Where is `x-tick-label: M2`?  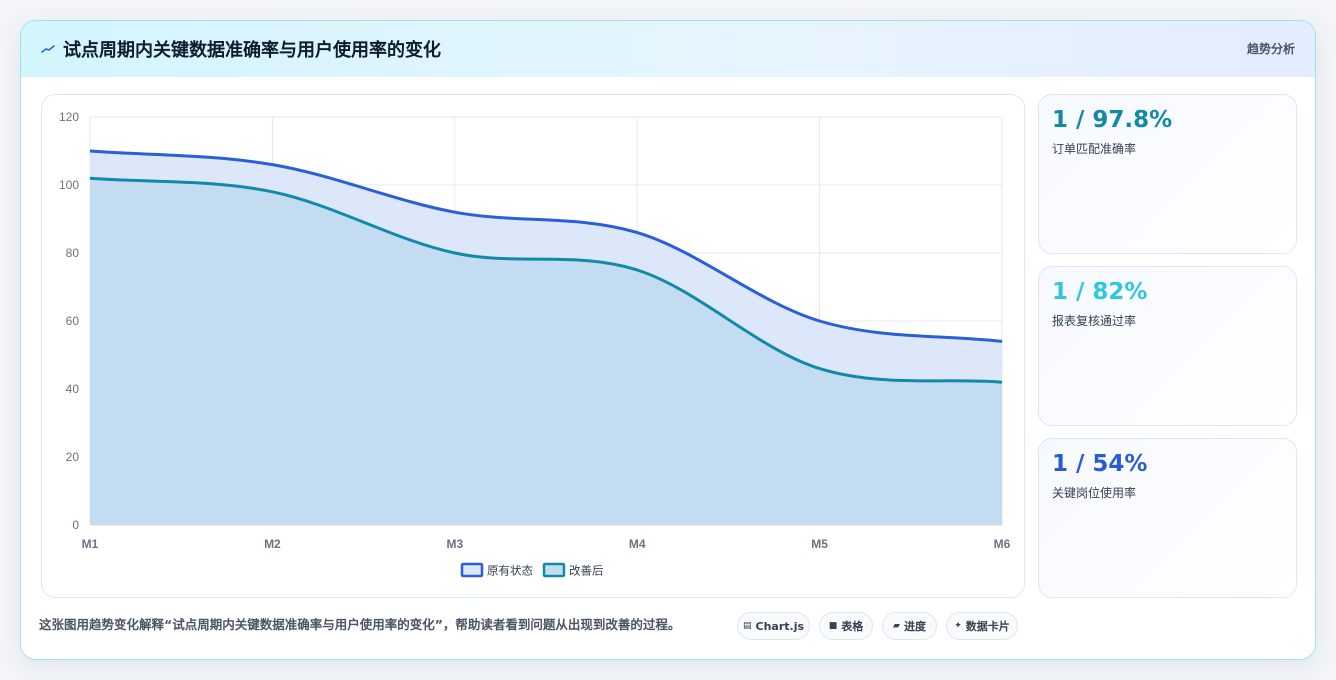 x-tick-label: M2 is located at coordinates (272, 544).